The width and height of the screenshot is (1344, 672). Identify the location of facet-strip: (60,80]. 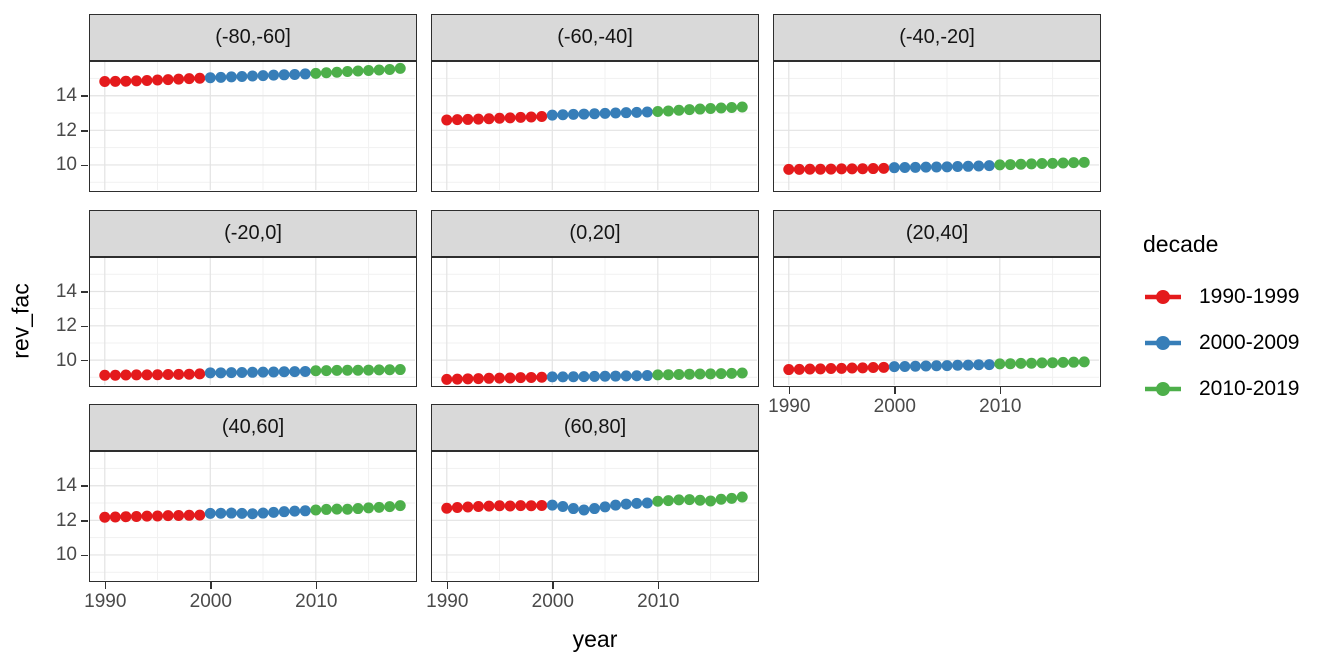
(595, 427).